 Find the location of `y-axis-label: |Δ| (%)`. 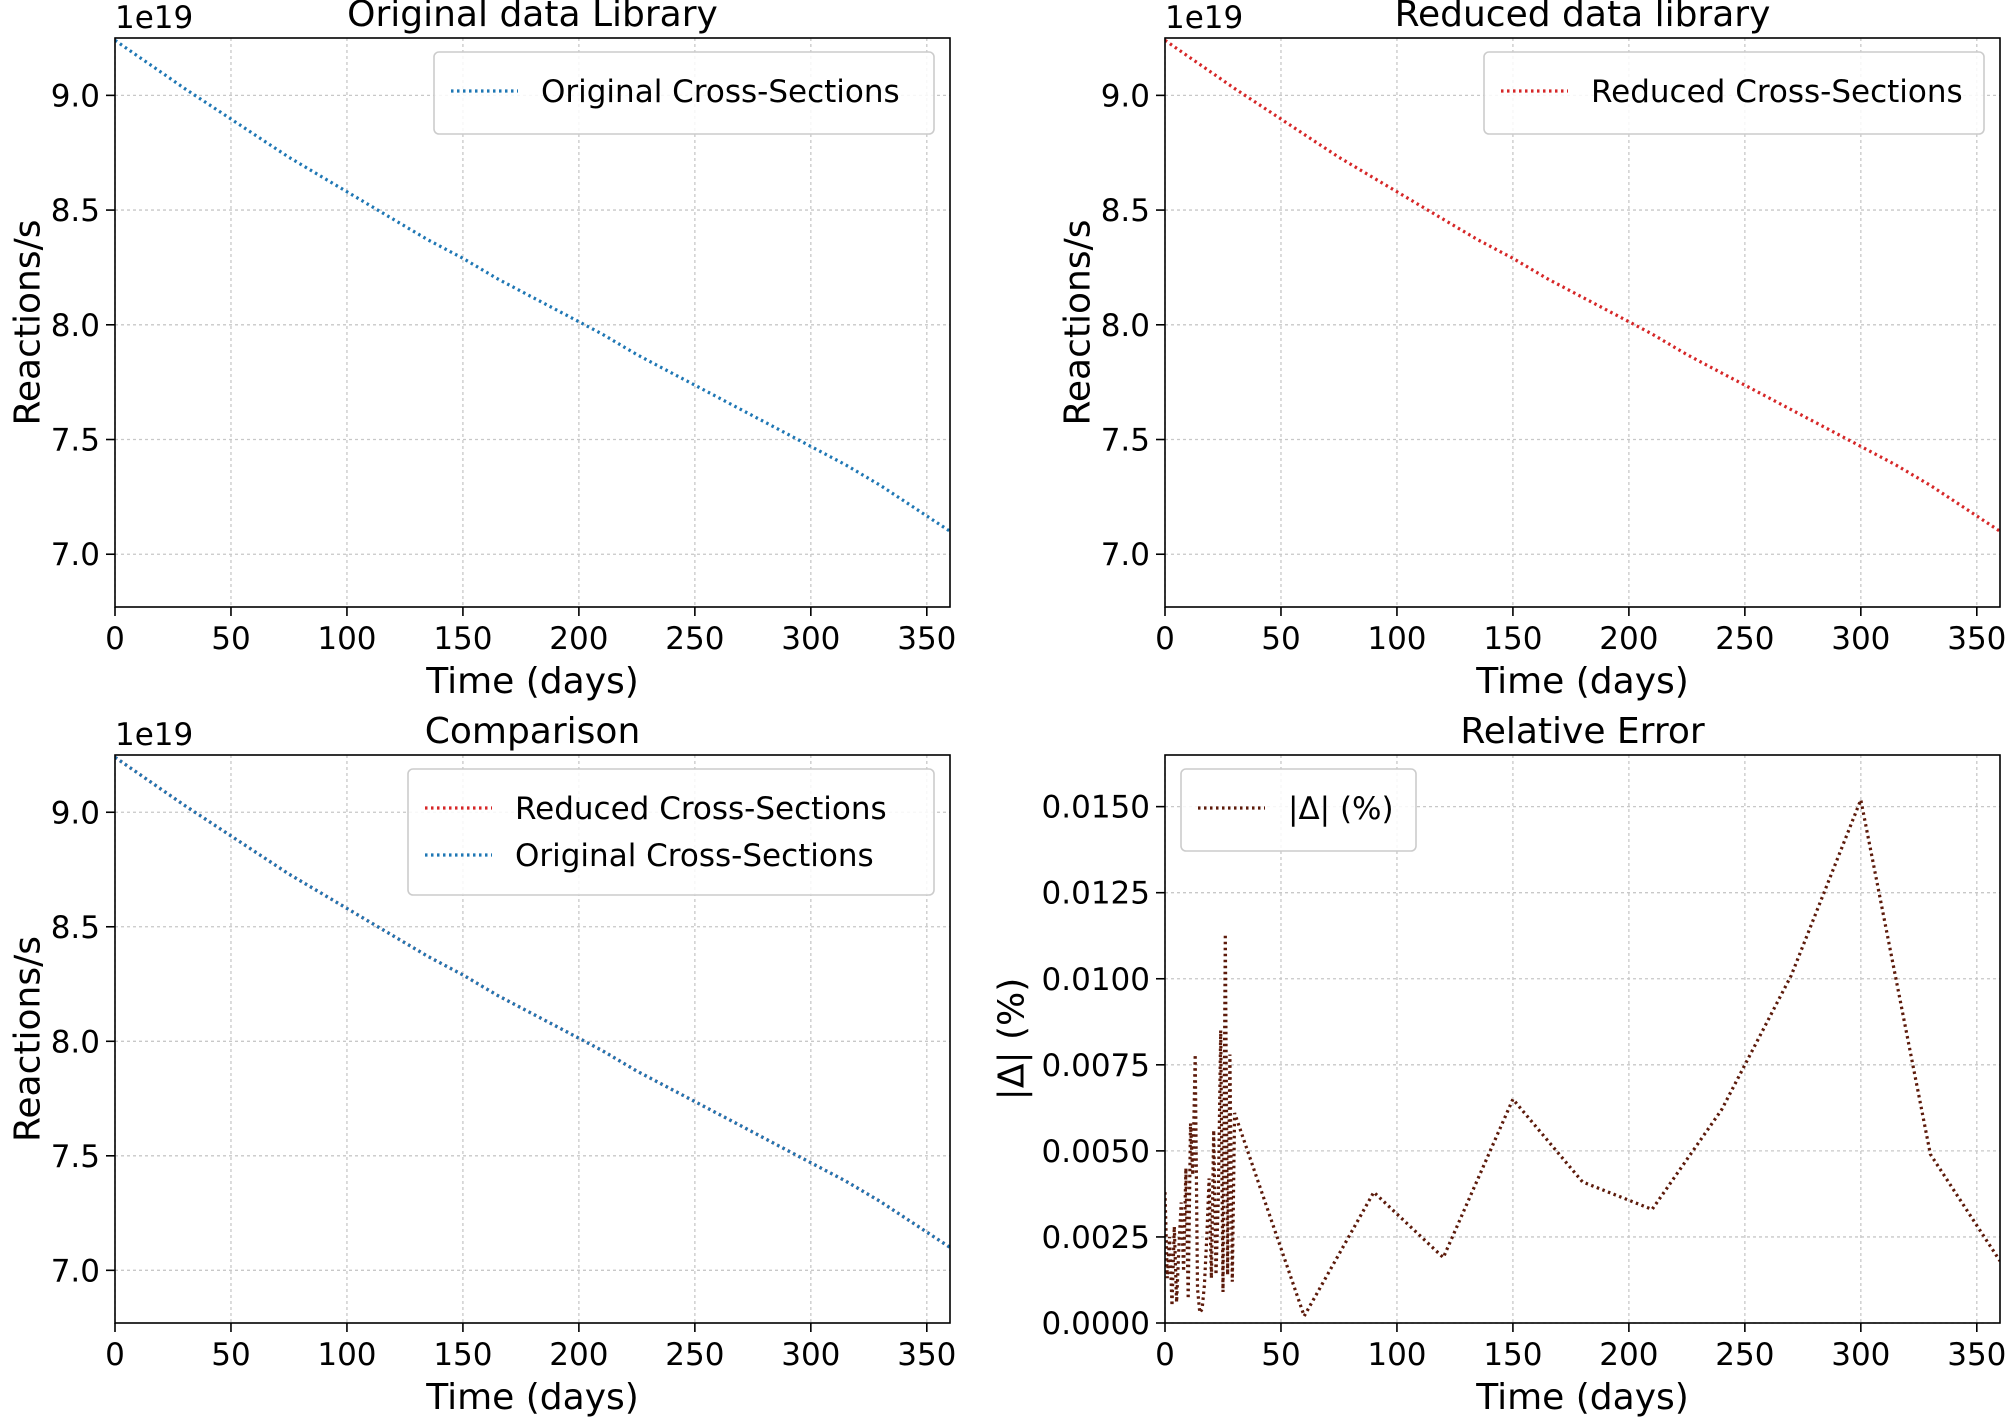

y-axis-label: |Δ| (%) is located at coordinates (1012, 1039).